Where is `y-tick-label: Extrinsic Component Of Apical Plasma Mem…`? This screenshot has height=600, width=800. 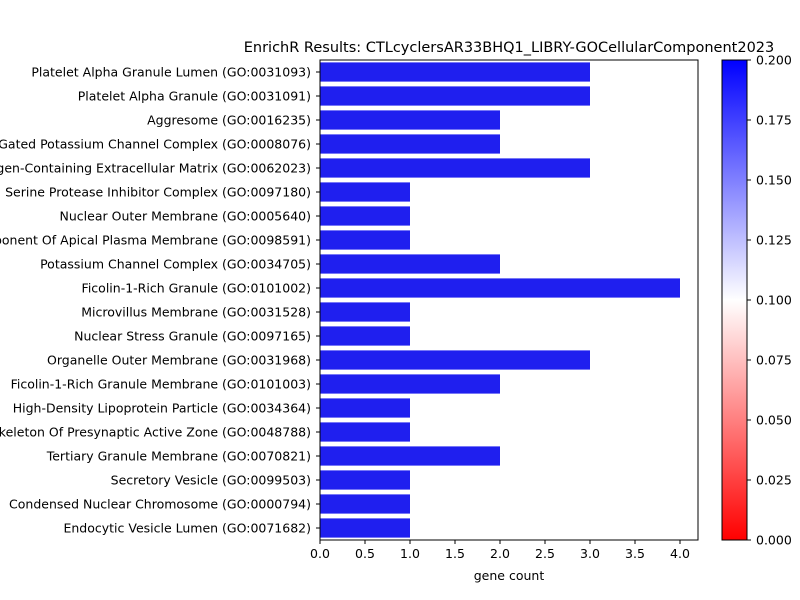
y-tick-label: Extrinsic Component Of Apical Plasma Mem… is located at coordinates (155, 240).